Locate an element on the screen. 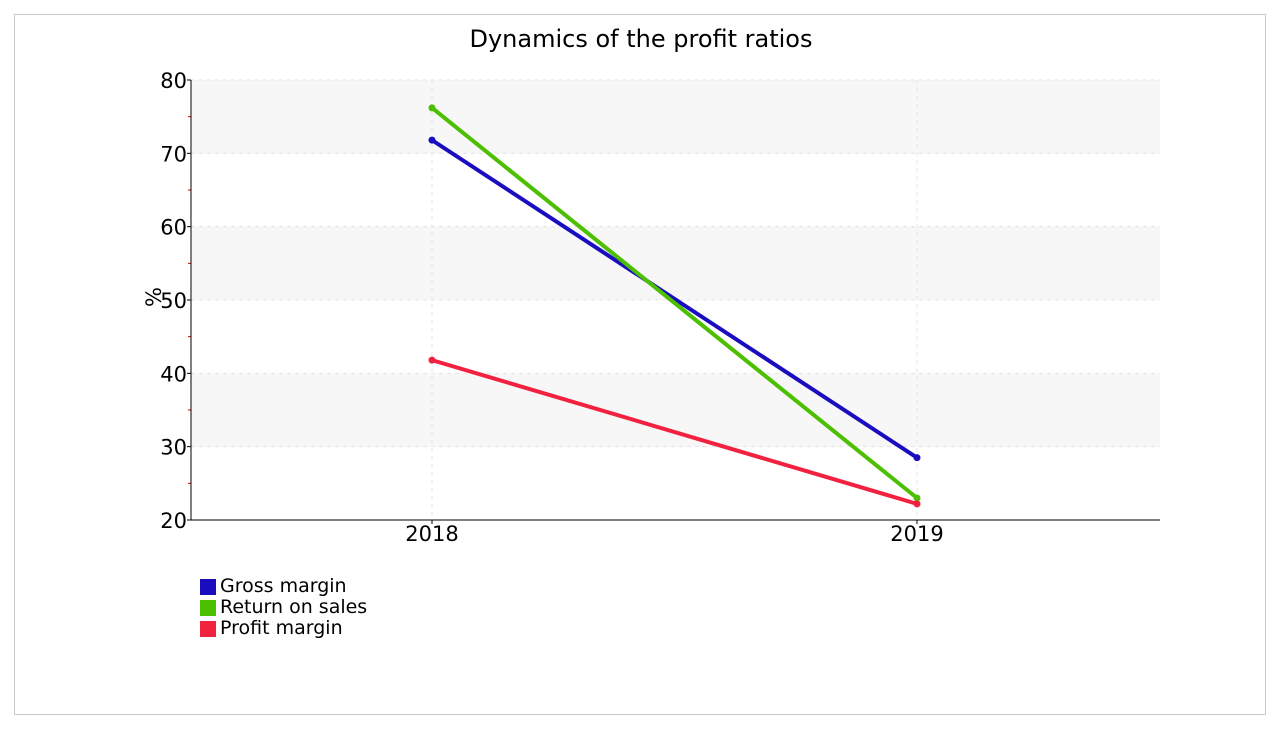 This screenshot has width=1280, height=730. legend-item-profit-margin: Profit margin is located at coordinates (283, 628).